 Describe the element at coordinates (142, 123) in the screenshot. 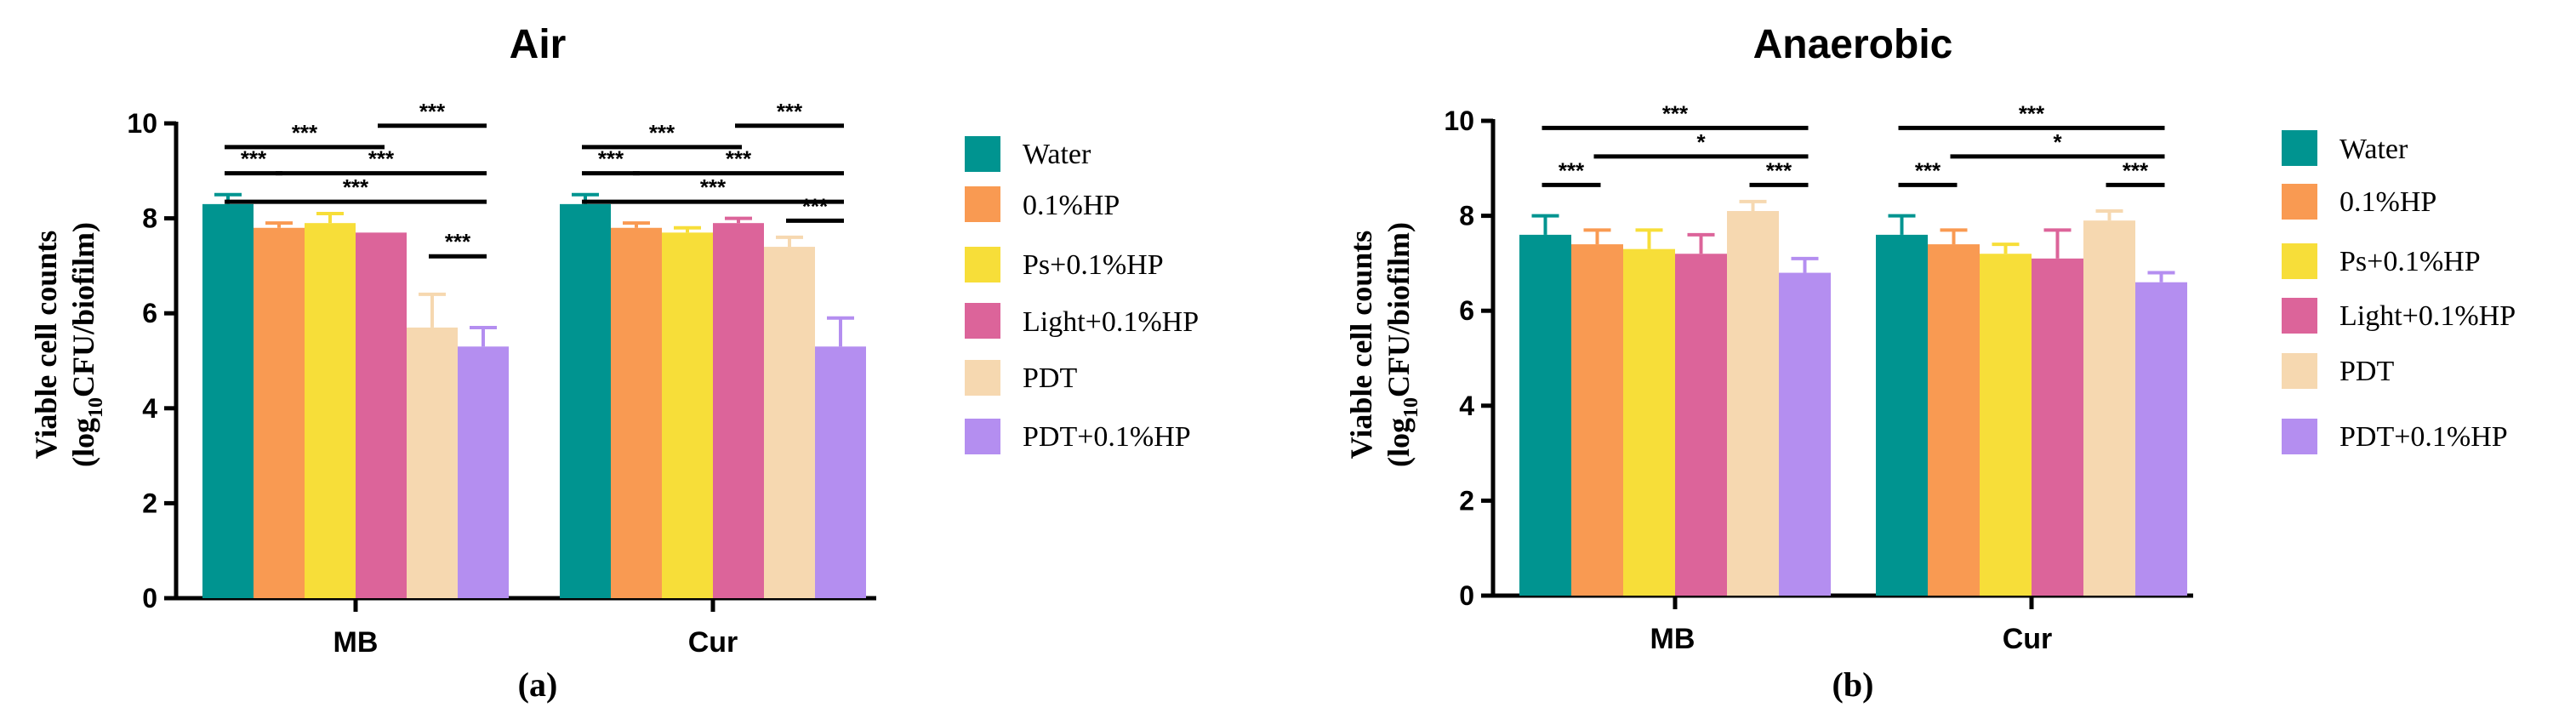

I see `panel-a-y-tick-label-10: 10` at that location.